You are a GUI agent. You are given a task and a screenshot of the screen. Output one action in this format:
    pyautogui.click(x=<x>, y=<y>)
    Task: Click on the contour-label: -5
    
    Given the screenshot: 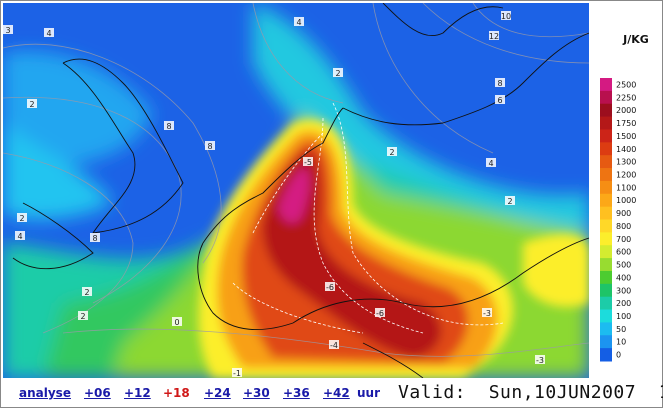 What is the action you would take?
    pyautogui.click(x=308, y=162)
    